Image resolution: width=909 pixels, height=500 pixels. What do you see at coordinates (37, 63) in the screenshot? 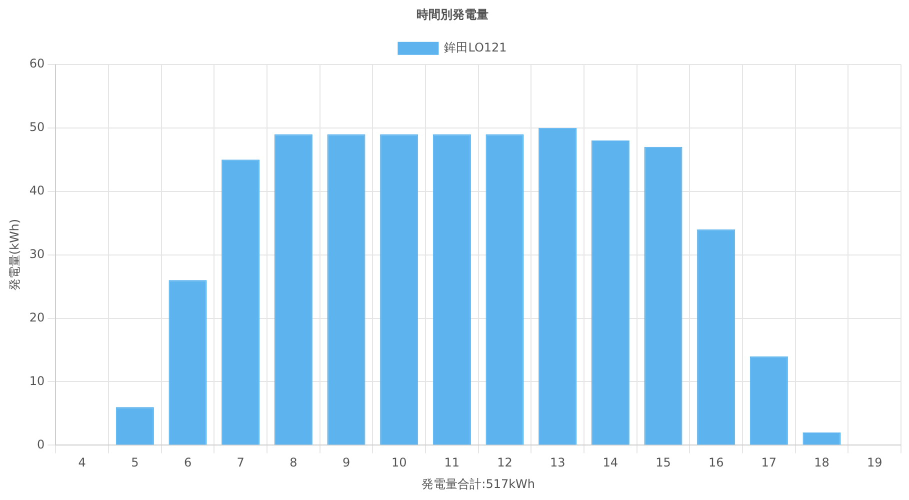
I see `y-tick-label: 60` at bounding box center [37, 63].